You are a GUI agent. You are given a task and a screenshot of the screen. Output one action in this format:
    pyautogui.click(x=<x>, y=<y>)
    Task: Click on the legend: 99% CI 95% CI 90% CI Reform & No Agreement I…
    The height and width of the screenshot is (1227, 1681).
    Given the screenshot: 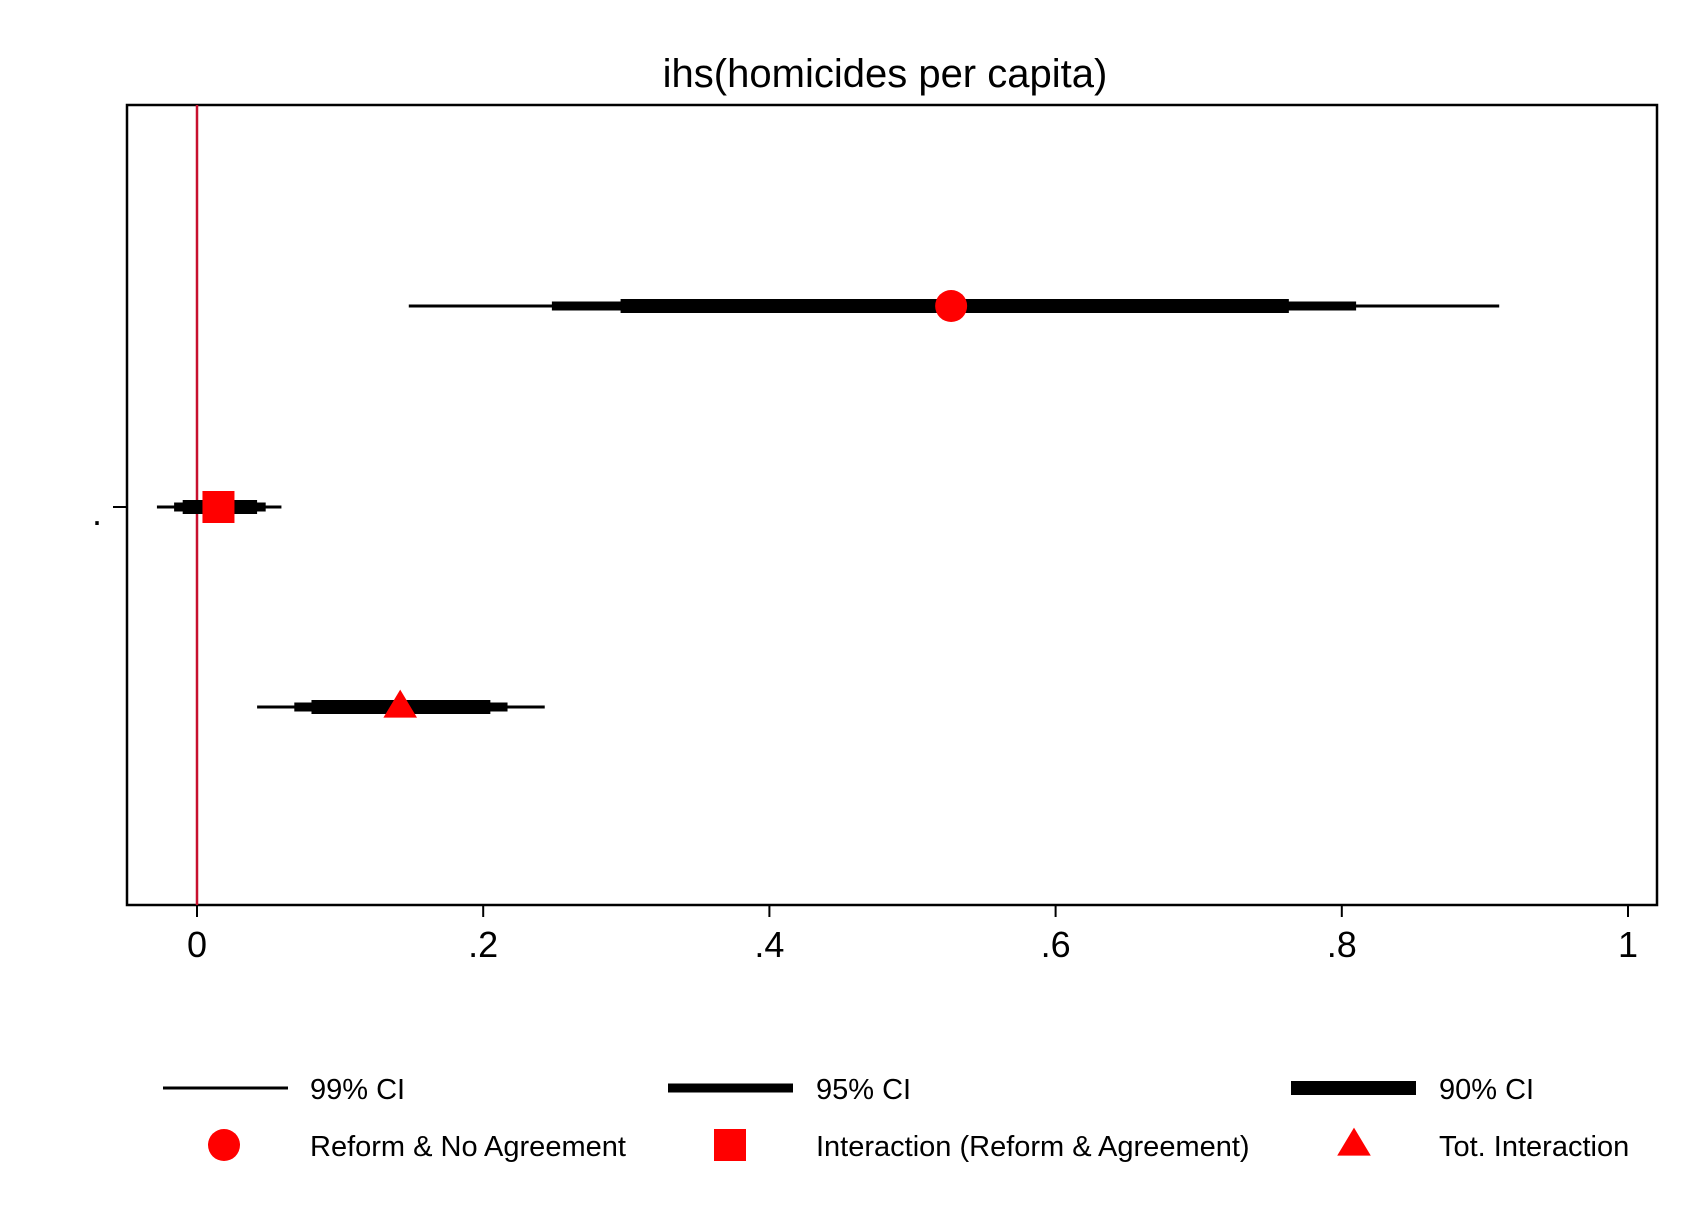 What is the action you would take?
    pyautogui.click(x=896, y=1118)
    